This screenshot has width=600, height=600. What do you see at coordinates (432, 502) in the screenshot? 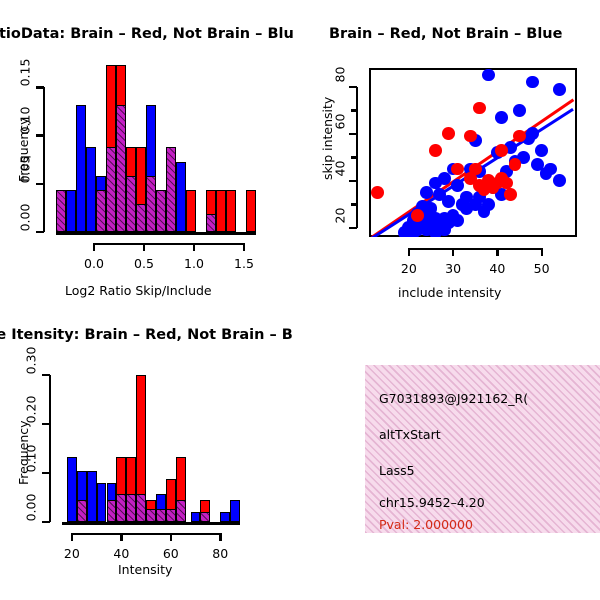
I see `annotation-locus: chr15.9452–4.20` at bounding box center [432, 502].